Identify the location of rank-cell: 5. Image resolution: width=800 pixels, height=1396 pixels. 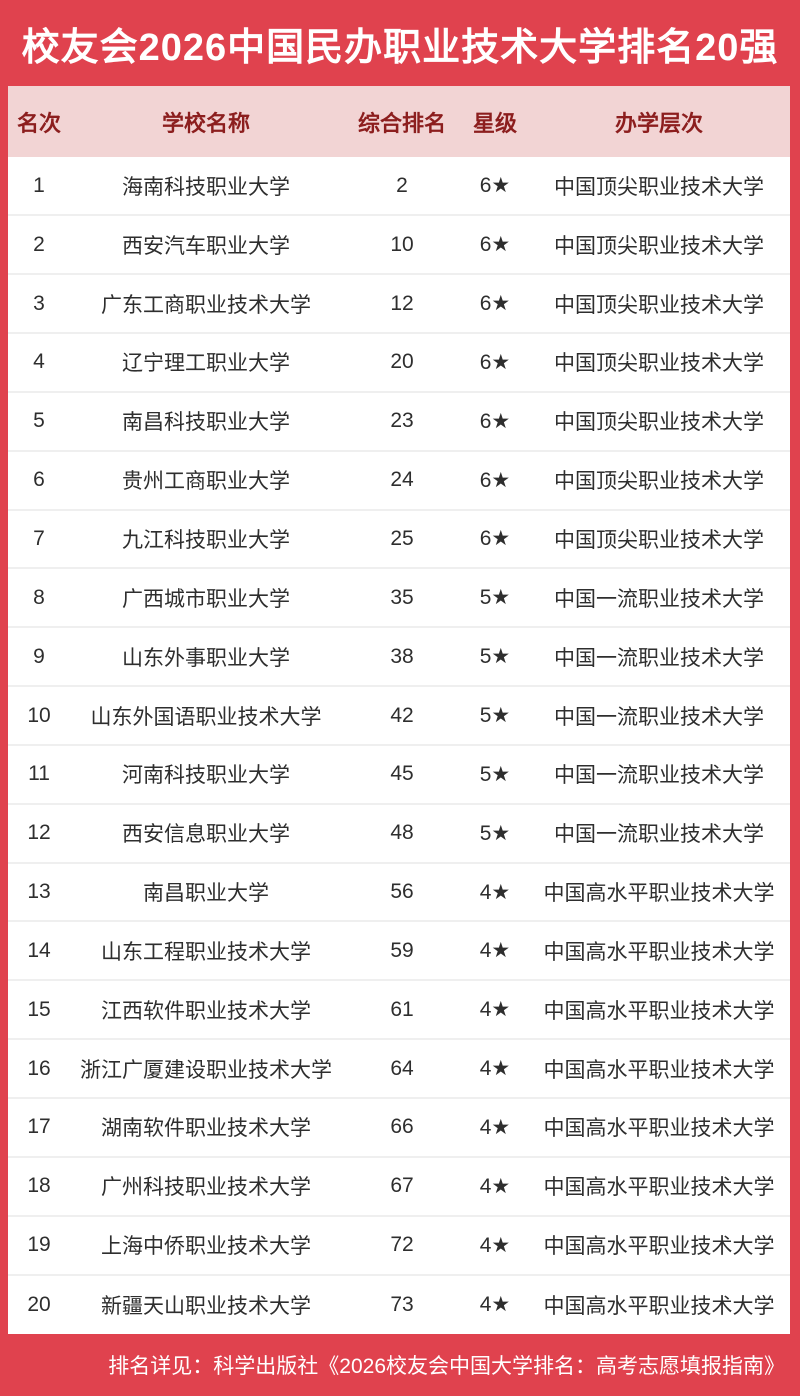
(39, 421).